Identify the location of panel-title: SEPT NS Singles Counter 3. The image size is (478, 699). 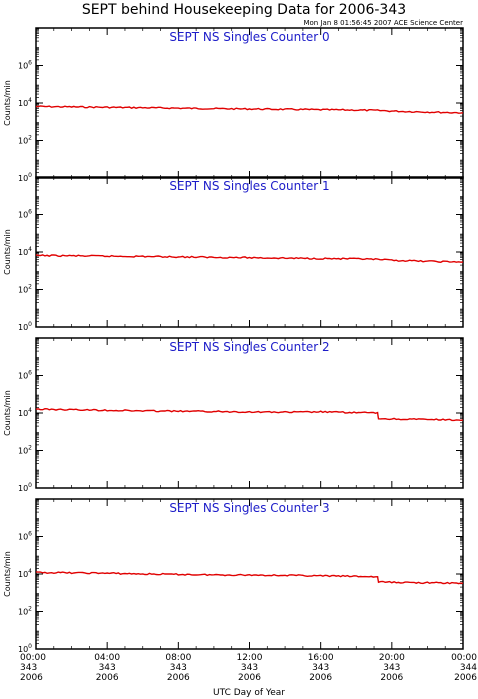
(249, 508).